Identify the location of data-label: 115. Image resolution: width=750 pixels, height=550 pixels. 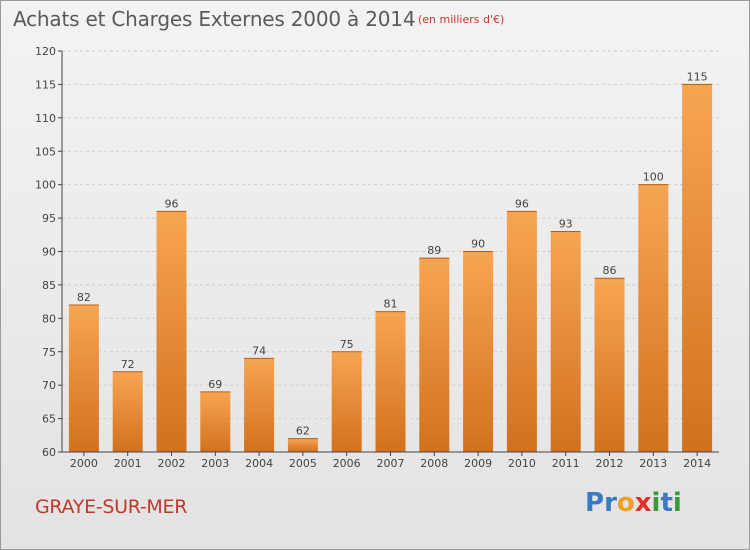
(697, 76).